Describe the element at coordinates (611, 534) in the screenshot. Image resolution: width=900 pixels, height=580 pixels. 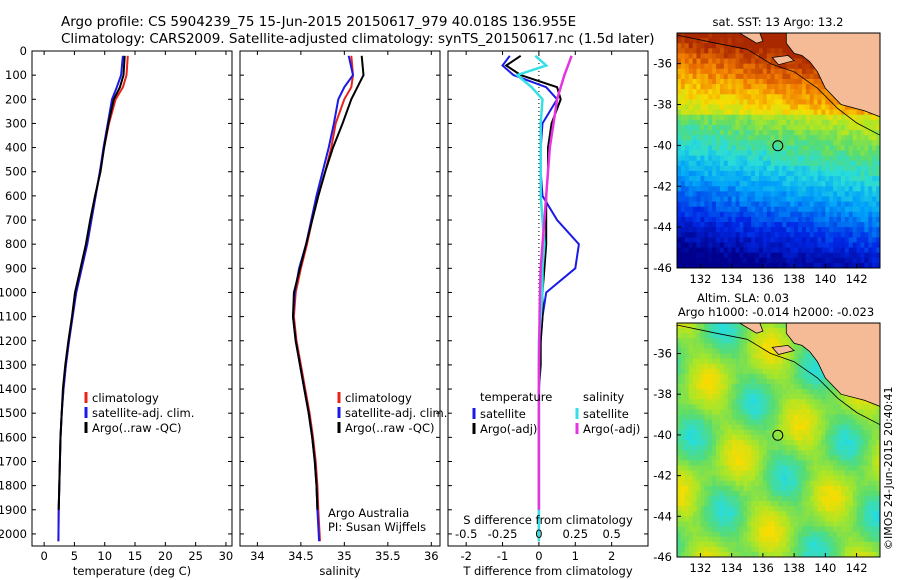
I see `s-tick-label: 0.5` at that location.